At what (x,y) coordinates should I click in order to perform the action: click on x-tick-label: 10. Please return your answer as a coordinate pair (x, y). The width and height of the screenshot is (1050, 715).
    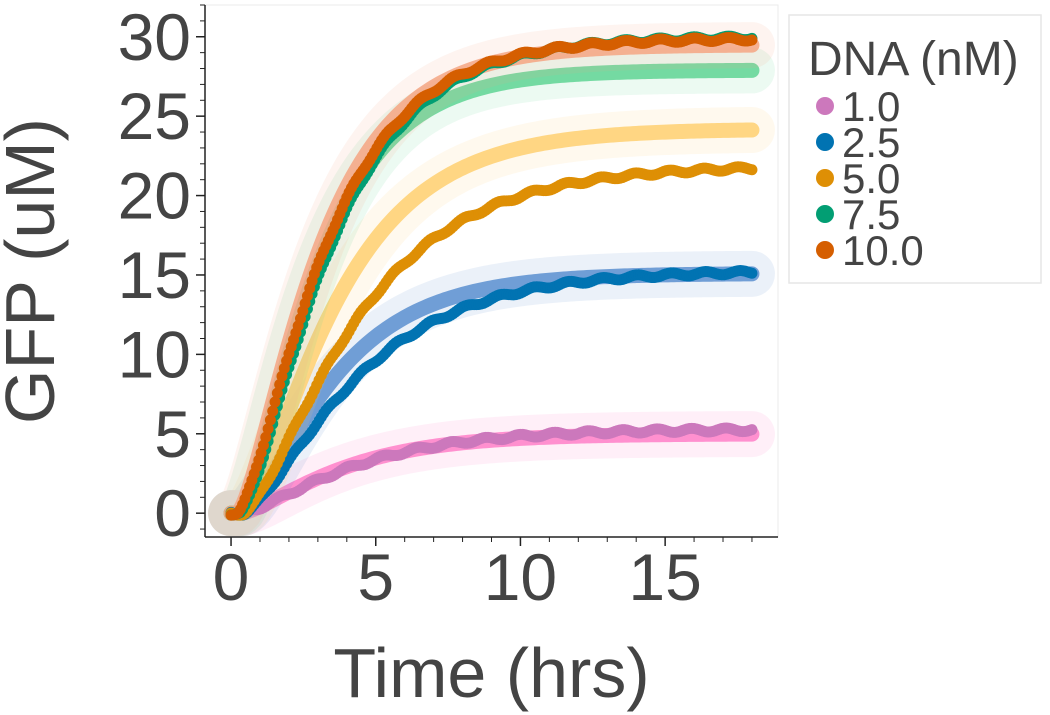
    Looking at the image, I should click on (520, 577).